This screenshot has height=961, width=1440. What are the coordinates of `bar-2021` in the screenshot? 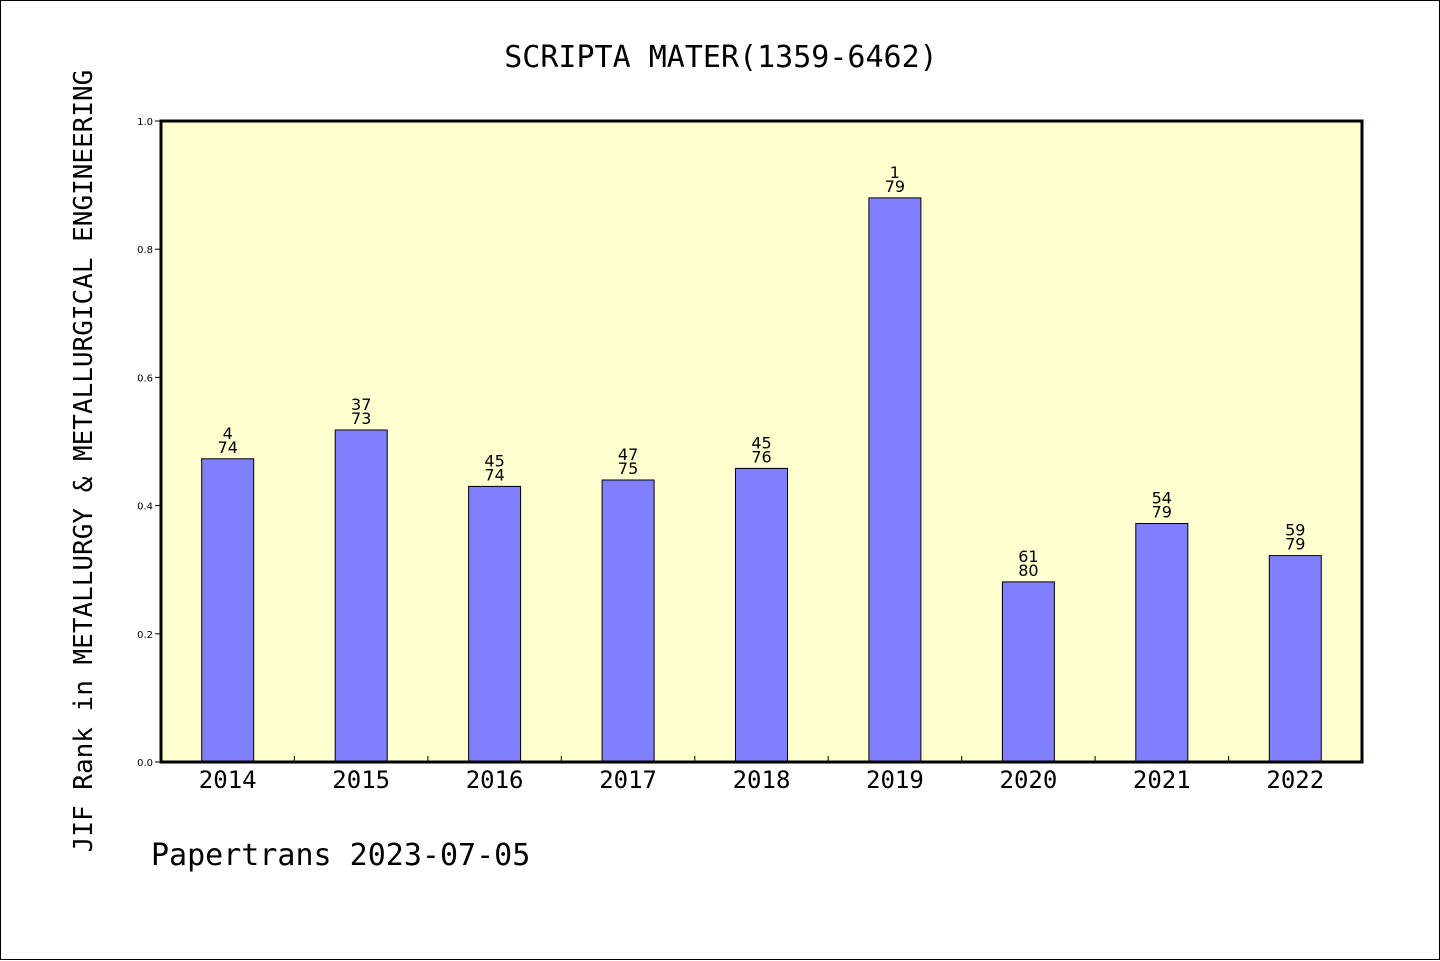 It's located at (1162, 643).